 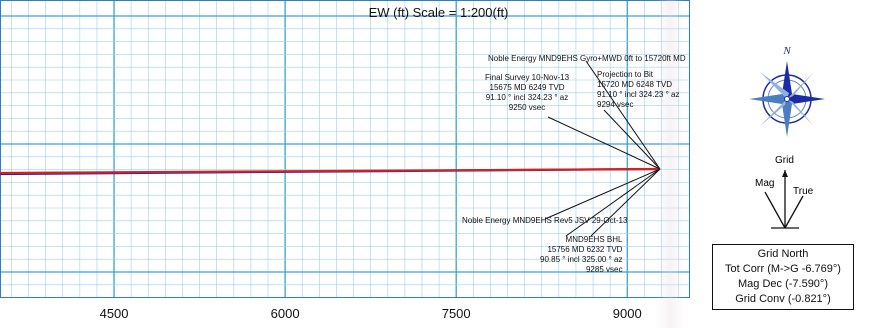 I want to click on grid-convergence: Grid Conv (-0.821°), so click(x=783, y=299).